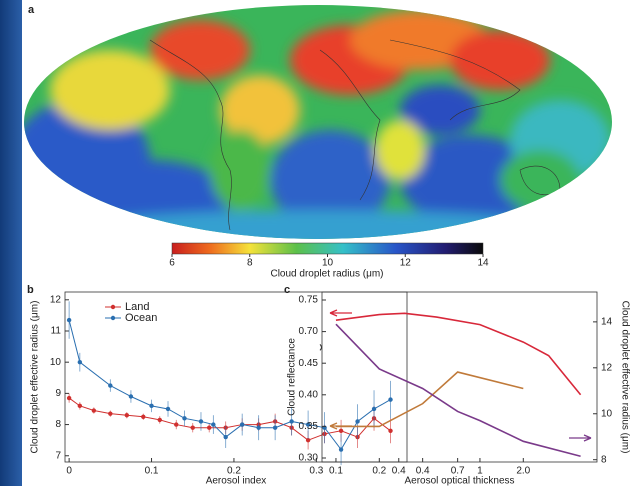 This screenshot has width=635, height=486. Describe the element at coordinates (406, 263) in the screenshot. I see `colorbar-tick-label: 12` at that location.